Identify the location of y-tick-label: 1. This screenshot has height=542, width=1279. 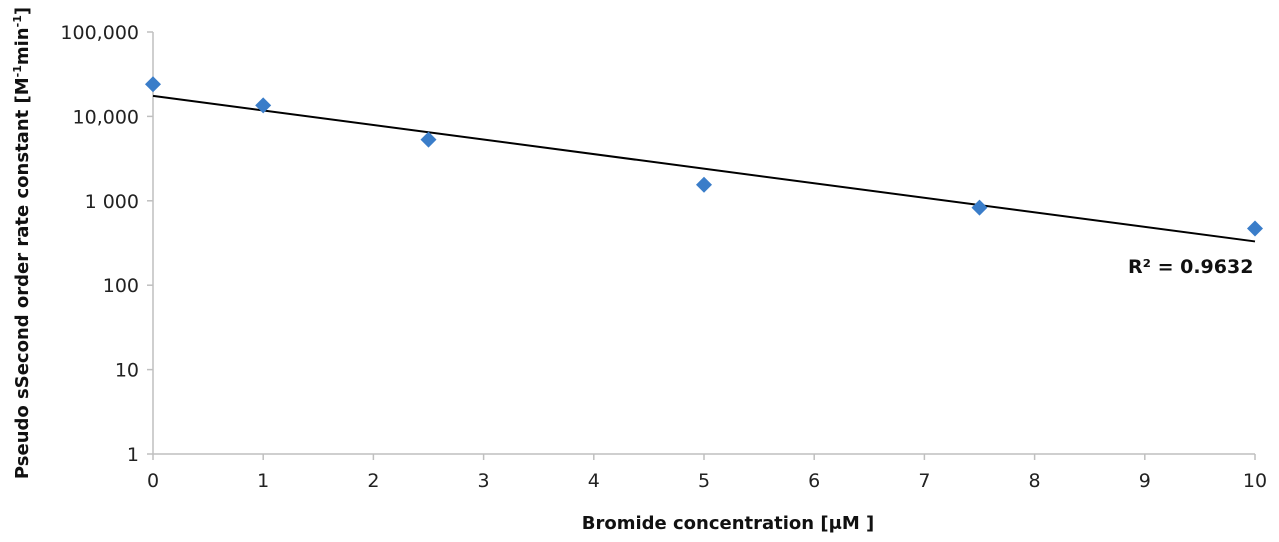
(133, 455).